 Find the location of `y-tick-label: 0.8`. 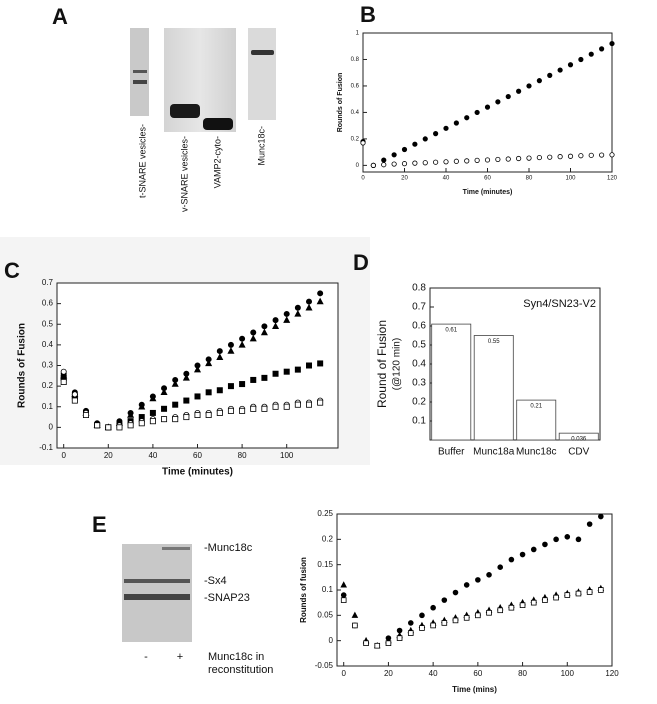

y-tick-label: 0.8 is located at coordinates (355, 60).